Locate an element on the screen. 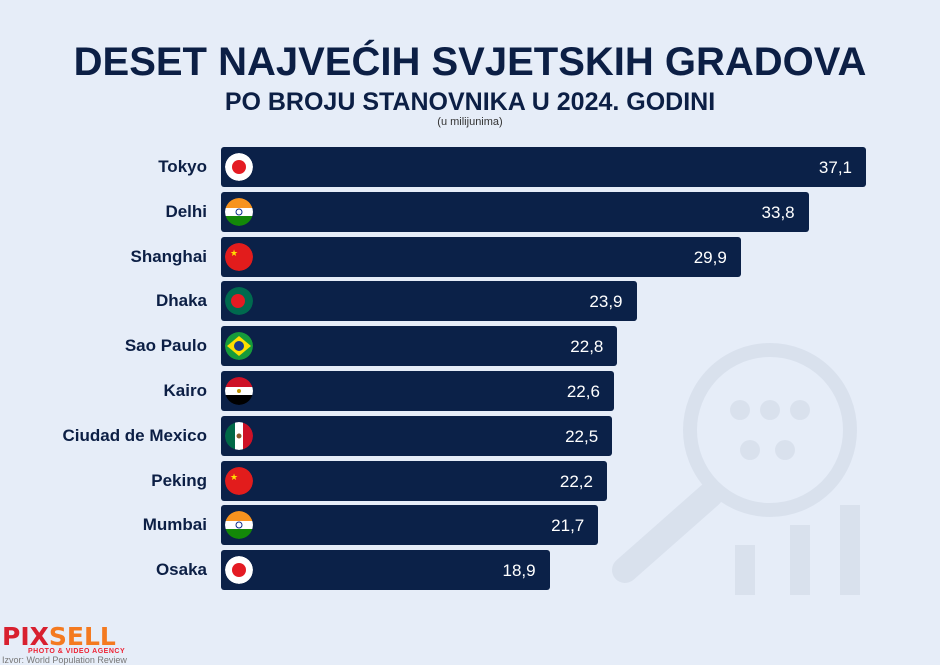 The width and height of the screenshot is (940, 665). bar-row: Delhi 33,8 is located at coordinates (450, 211).